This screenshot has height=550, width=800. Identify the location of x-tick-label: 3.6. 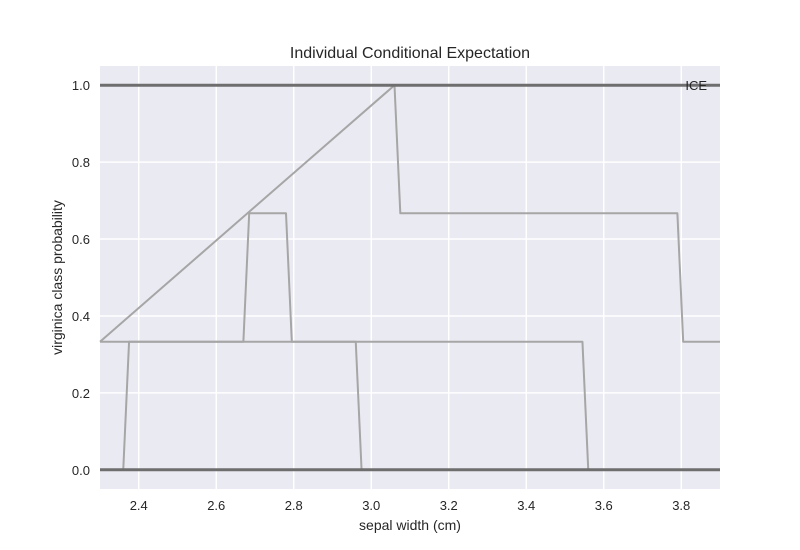
(604, 505).